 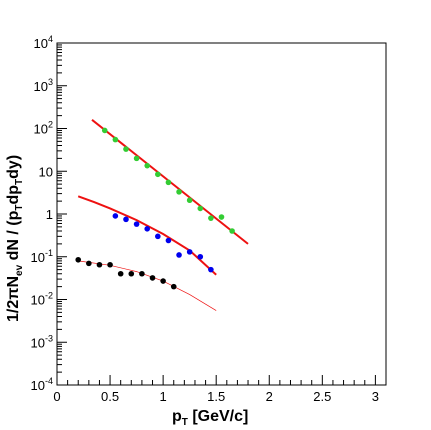 I want to click on x-axis-title-sub: T, so click(x=185, y=422).